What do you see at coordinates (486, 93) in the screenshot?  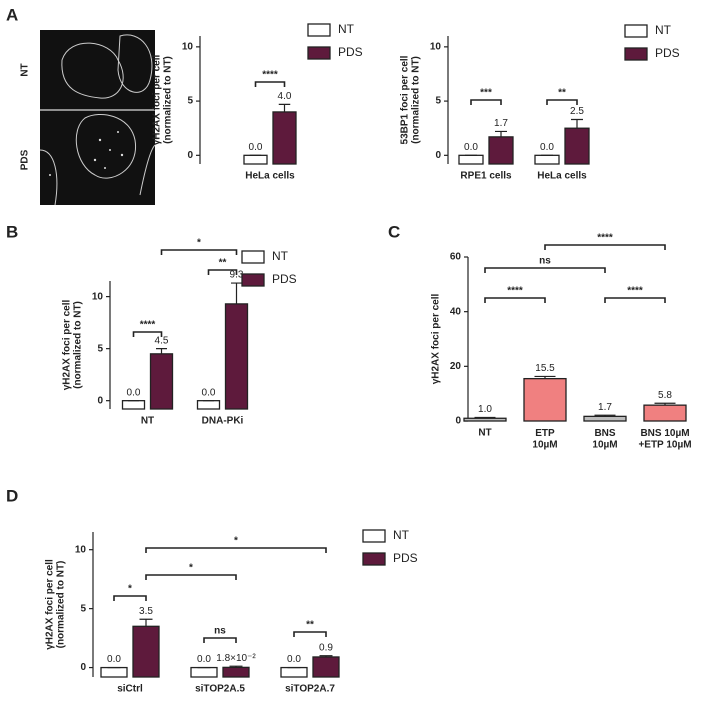 I see `significance-label: ***` at bounding box center [486, 93].